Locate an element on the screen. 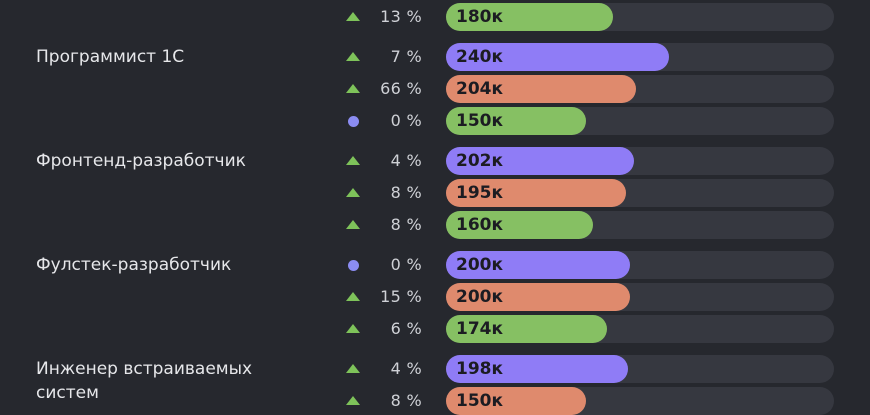 Image resolution: width=870 pixels, height=415 pixels. change-percent: 13 % is located at coordinates (401, 16).